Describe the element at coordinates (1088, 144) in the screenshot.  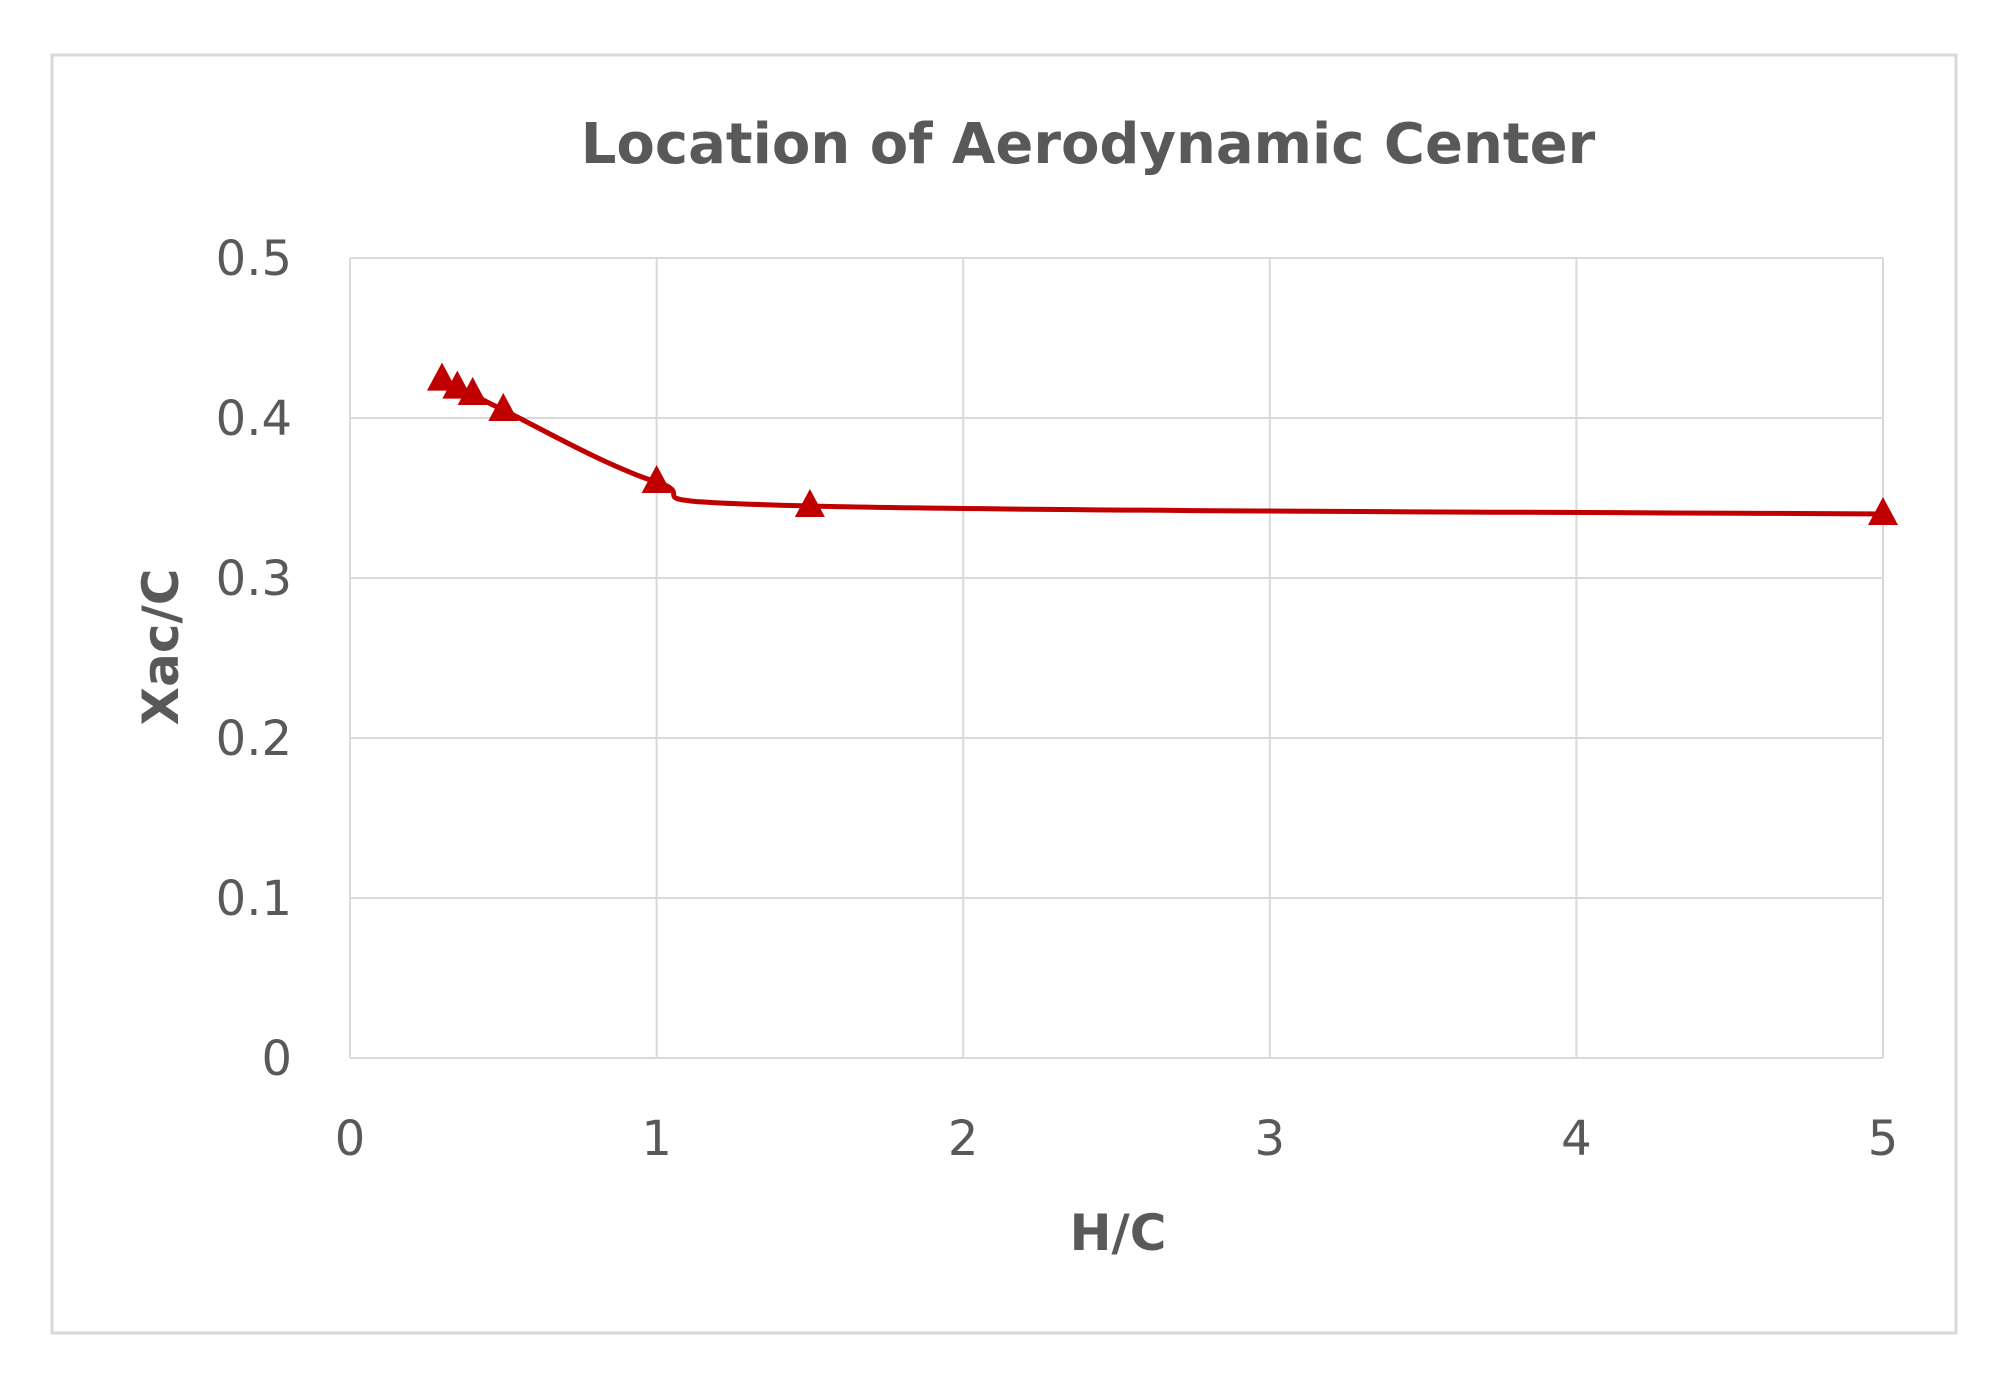
I see `chart-title: Location of Aerodynamic Center` at that location.